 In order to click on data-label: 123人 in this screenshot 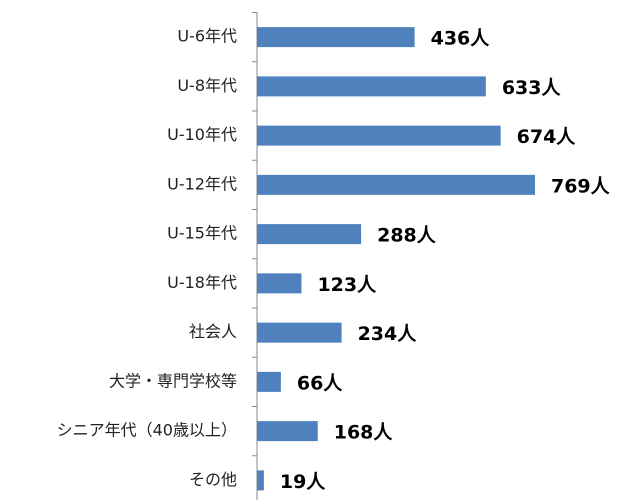, I will do `click(347, 285)`.